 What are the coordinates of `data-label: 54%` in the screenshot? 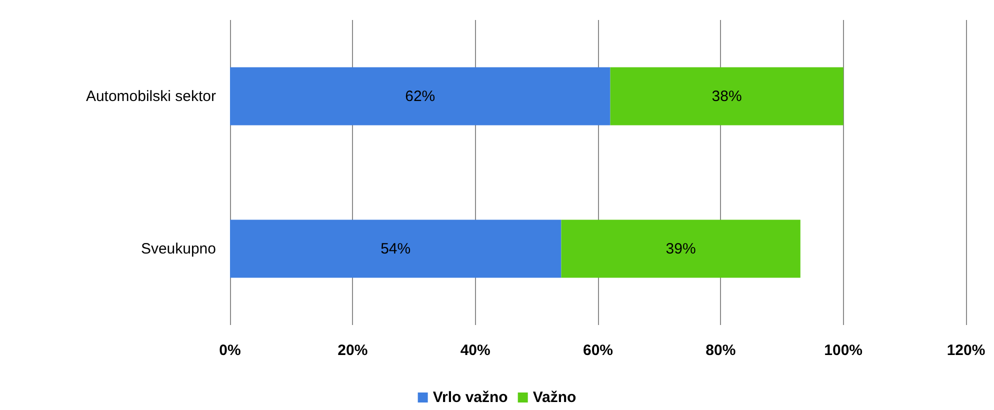 It's located at (395, 249).